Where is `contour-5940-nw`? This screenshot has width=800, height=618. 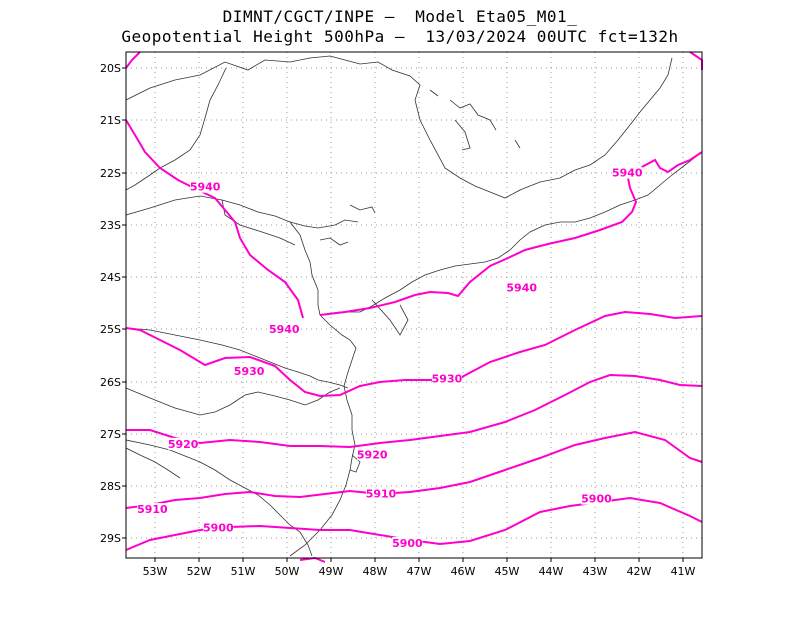 contour-5940-nw is located at coordinates (133, 60).